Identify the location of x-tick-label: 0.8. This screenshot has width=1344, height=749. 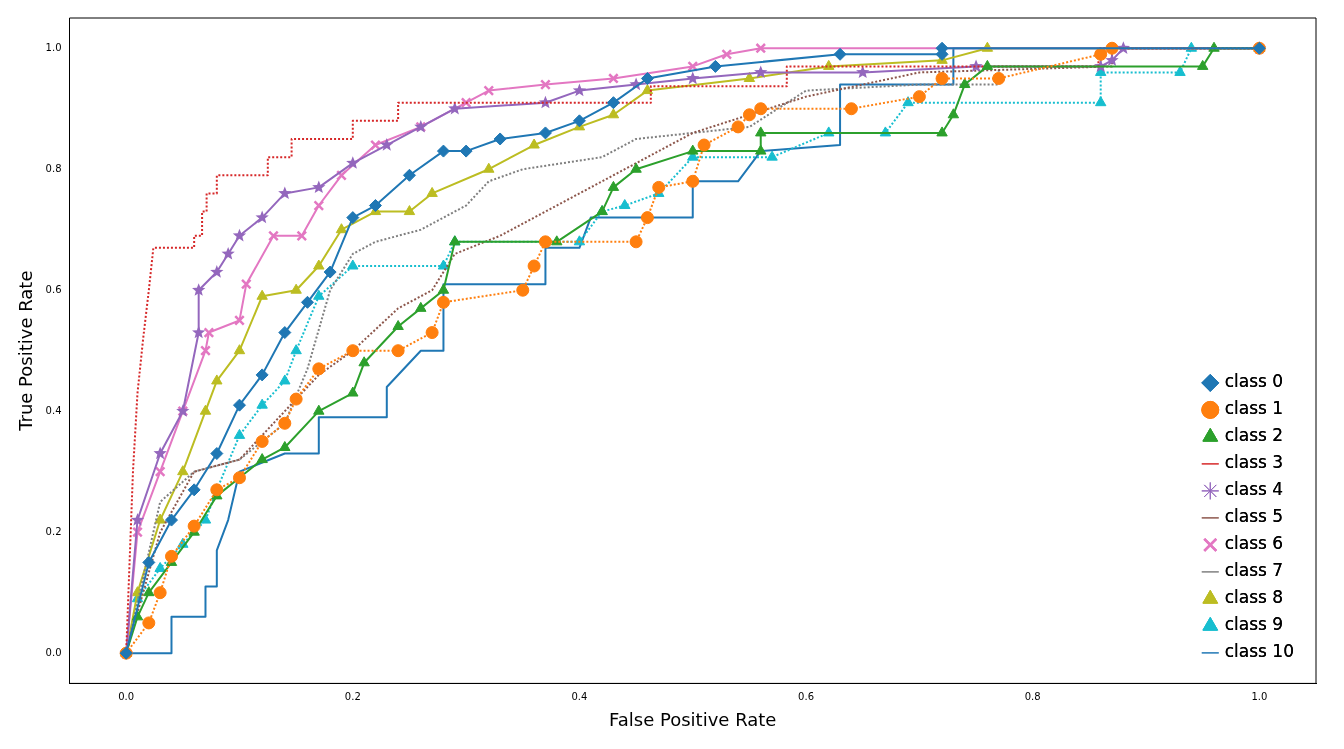
(1032, 696).